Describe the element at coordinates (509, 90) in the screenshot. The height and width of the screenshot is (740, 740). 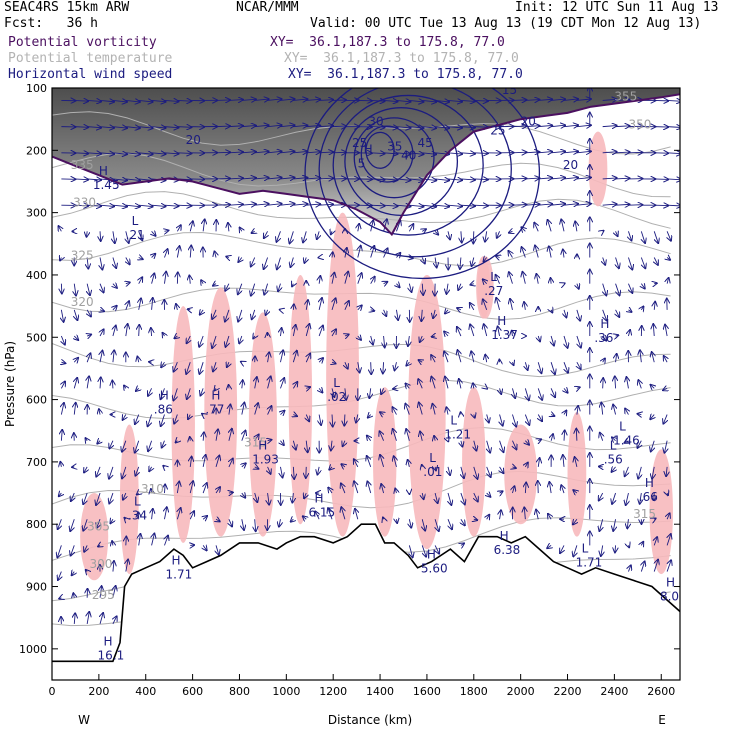
I see `wind-contour-label: 15` at that location.